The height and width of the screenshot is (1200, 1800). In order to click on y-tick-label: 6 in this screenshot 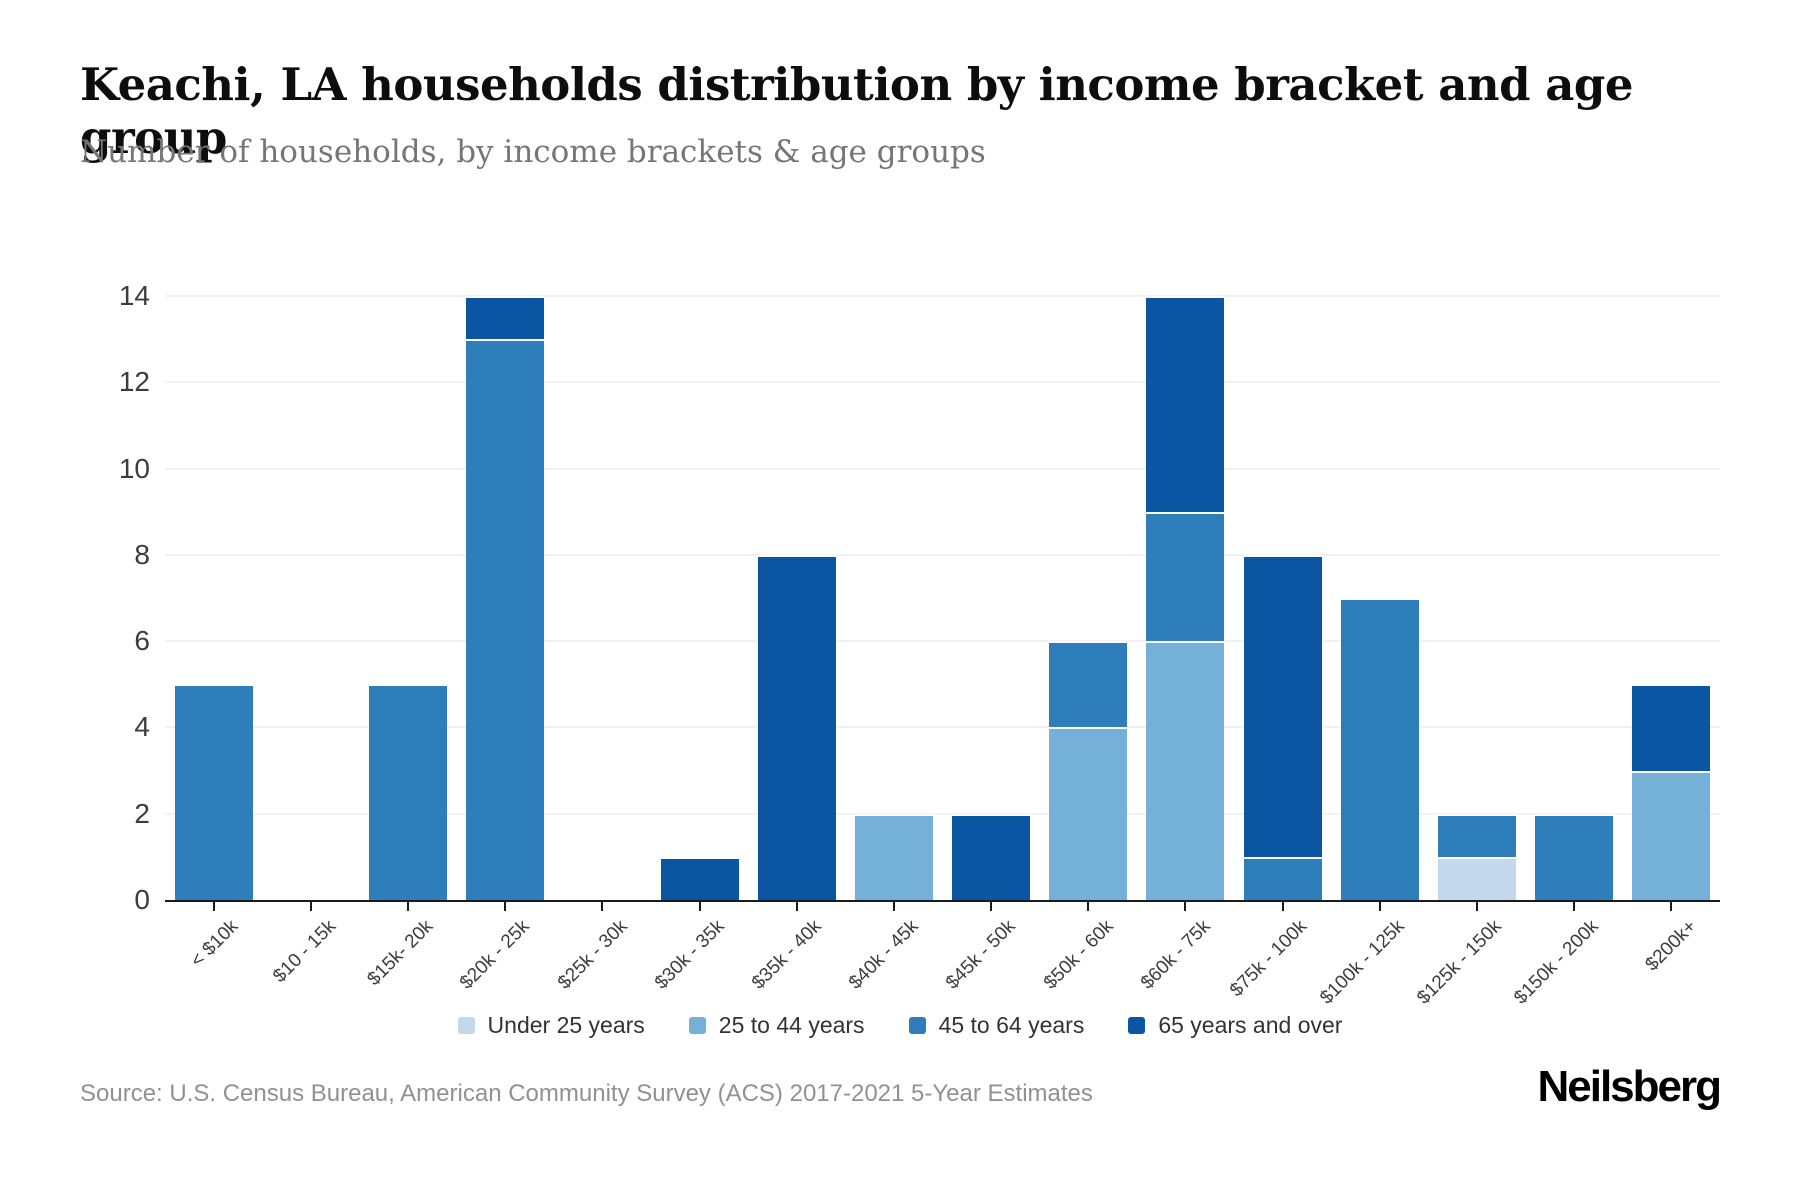, I will do `click(142, 641)`.